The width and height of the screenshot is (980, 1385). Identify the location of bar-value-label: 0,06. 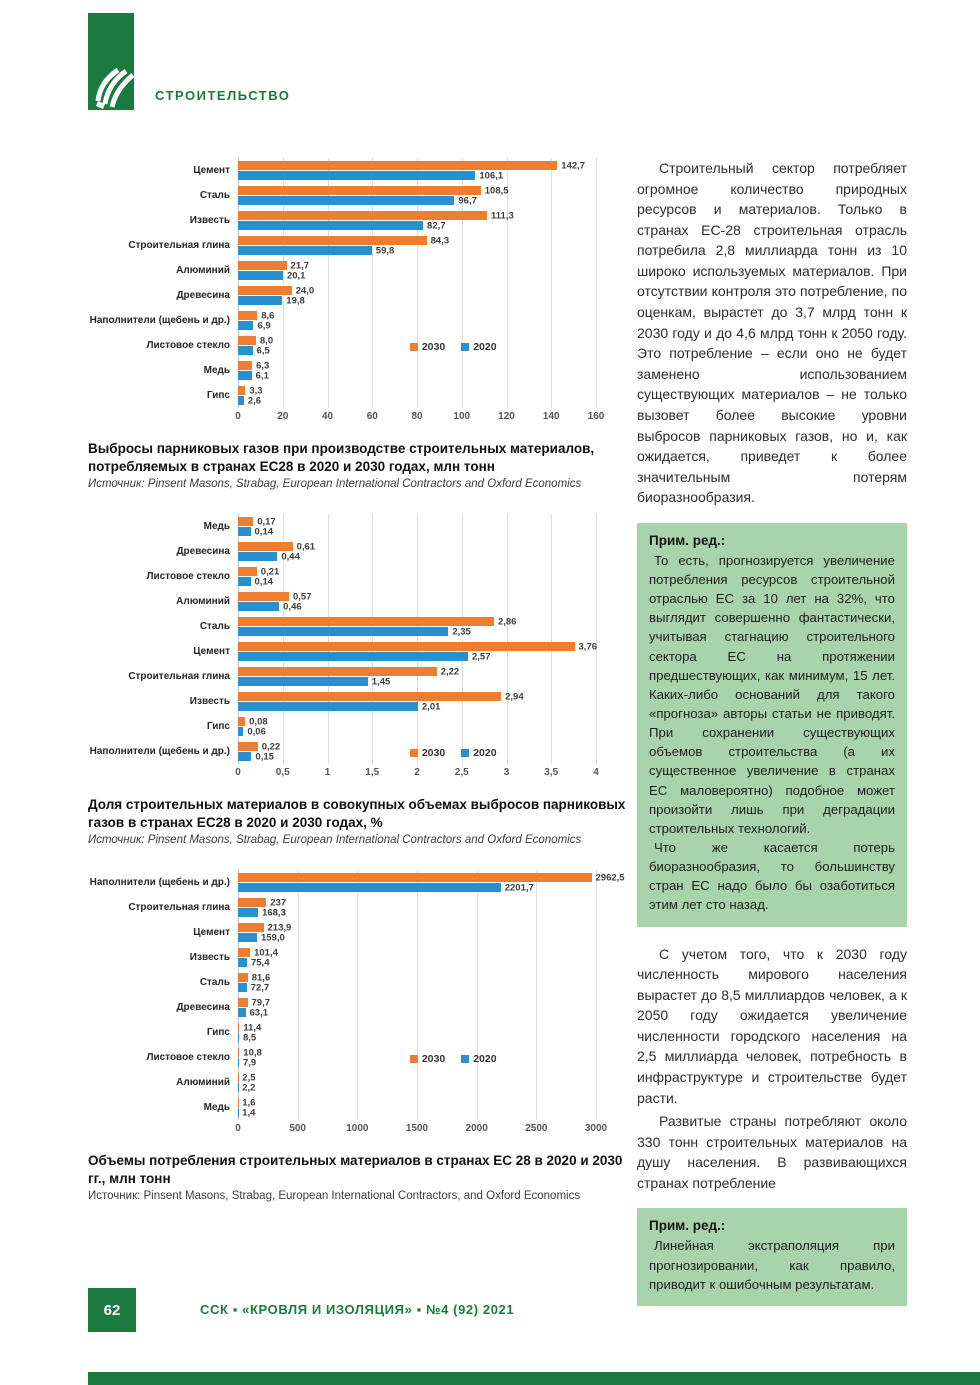
(256, 732).